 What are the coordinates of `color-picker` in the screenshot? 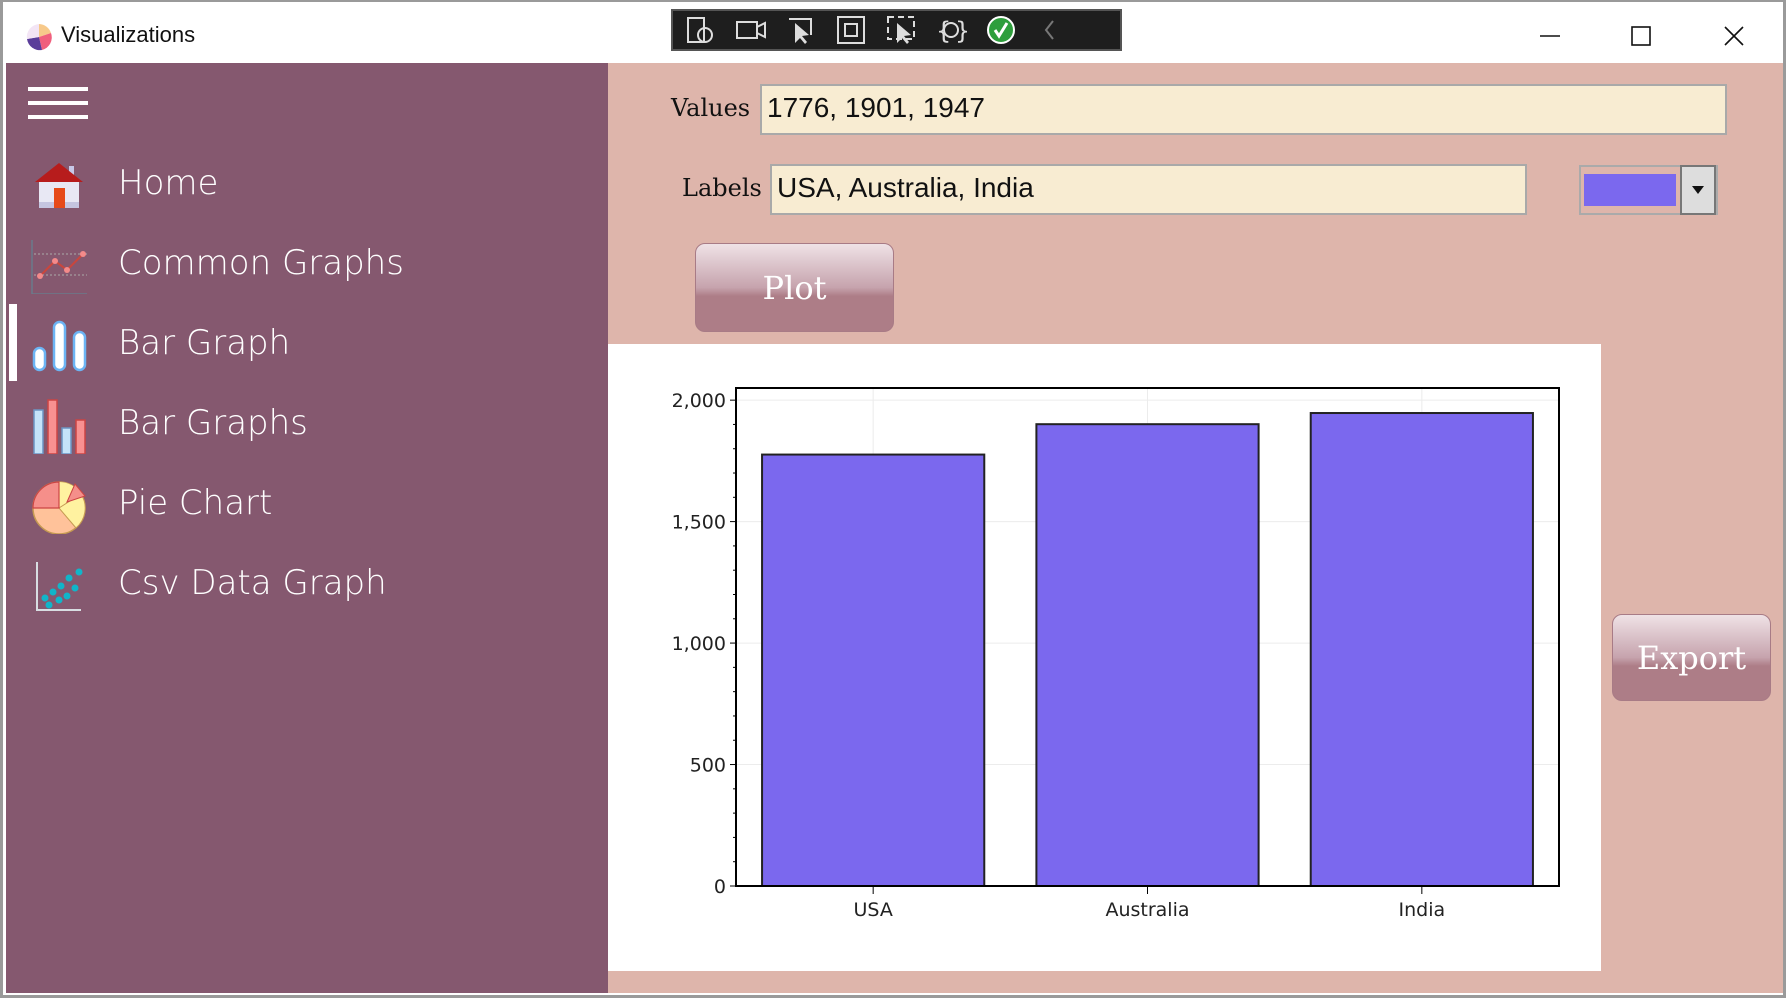 It's located at (1648, 190).